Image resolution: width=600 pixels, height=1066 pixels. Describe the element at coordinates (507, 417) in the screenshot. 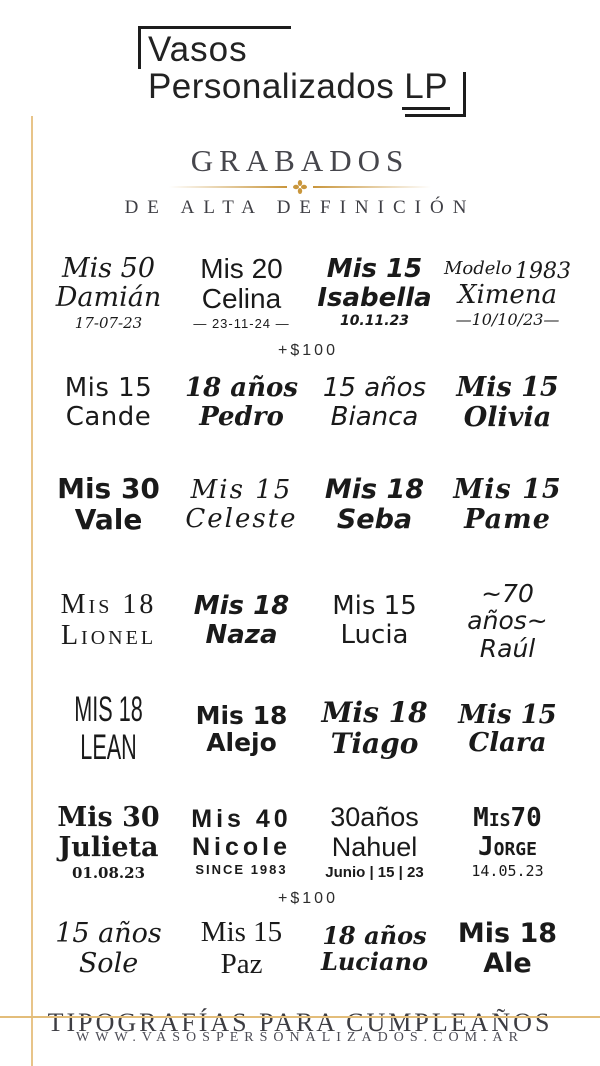

I see `sample-text: Olivia` at that location.